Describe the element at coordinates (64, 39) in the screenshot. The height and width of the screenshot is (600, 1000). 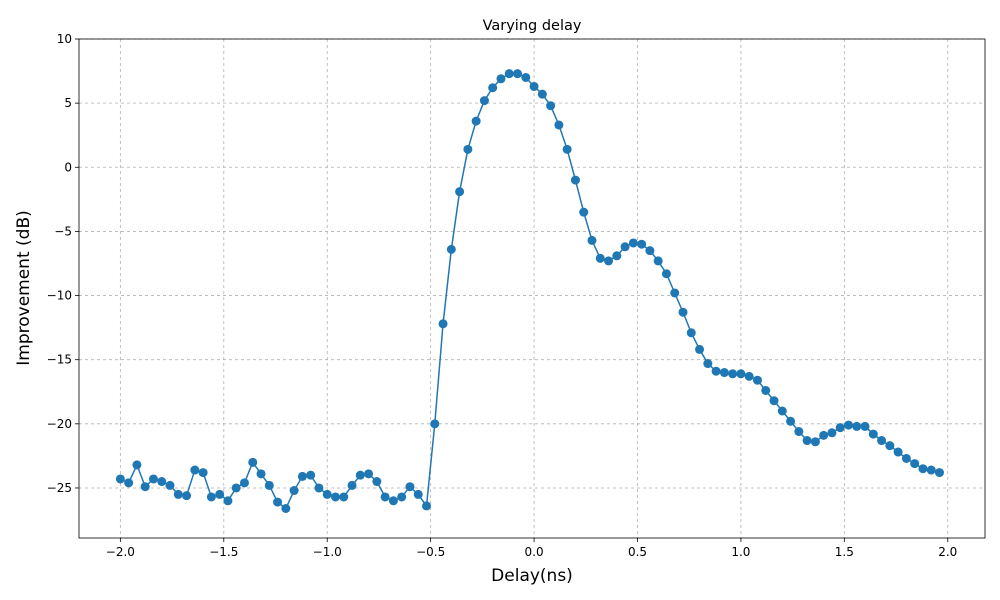
I see `y-tick-label: 10` at that location.